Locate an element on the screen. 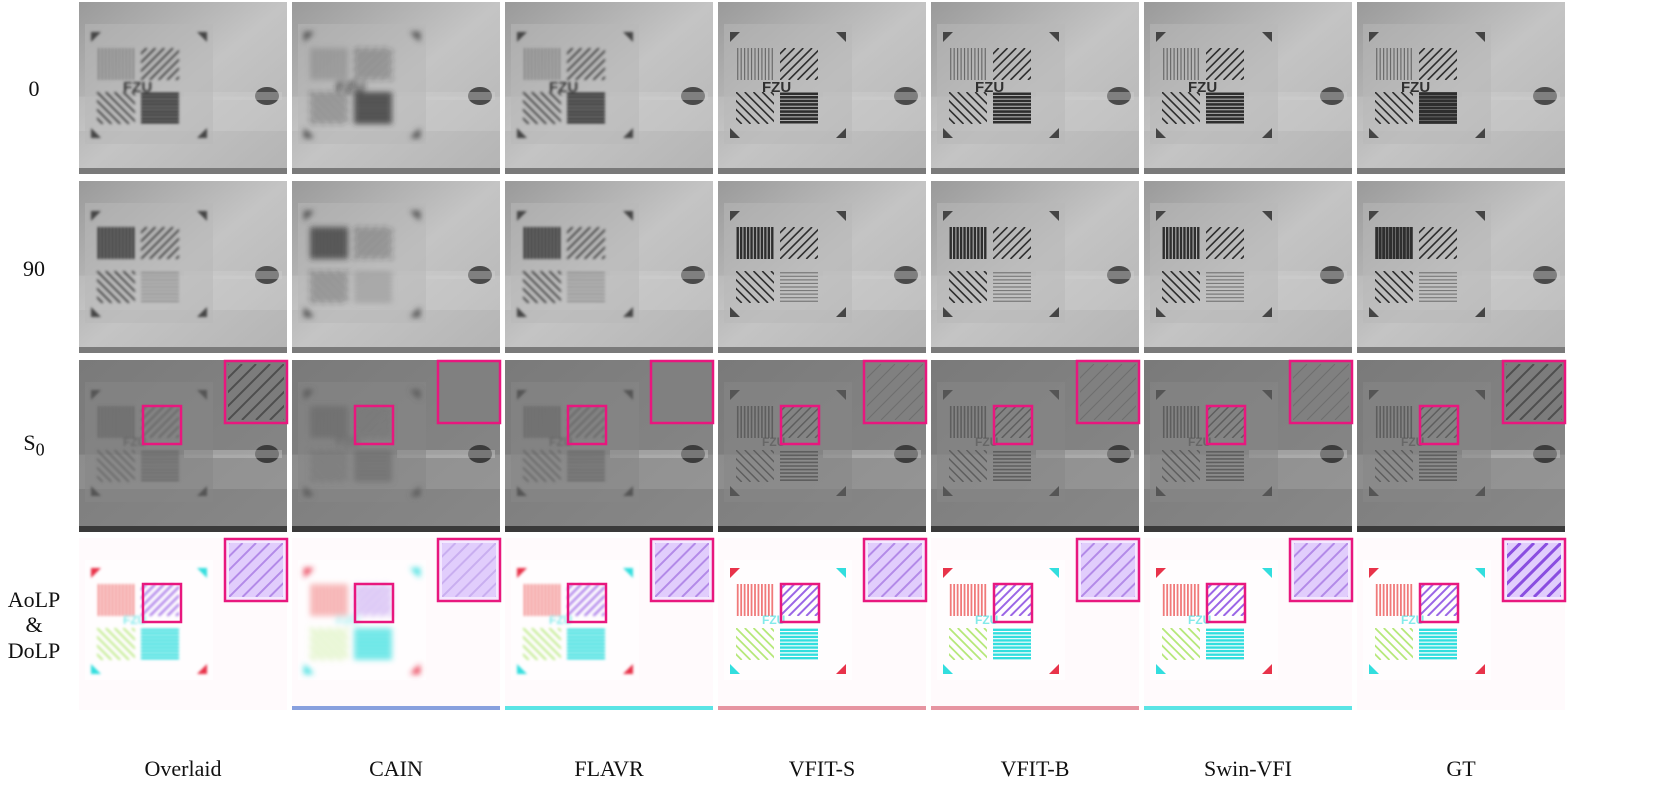 This screenshot has height=785, width=1661. panel-90-swin-vfi is located at coordinates (1248, 267).